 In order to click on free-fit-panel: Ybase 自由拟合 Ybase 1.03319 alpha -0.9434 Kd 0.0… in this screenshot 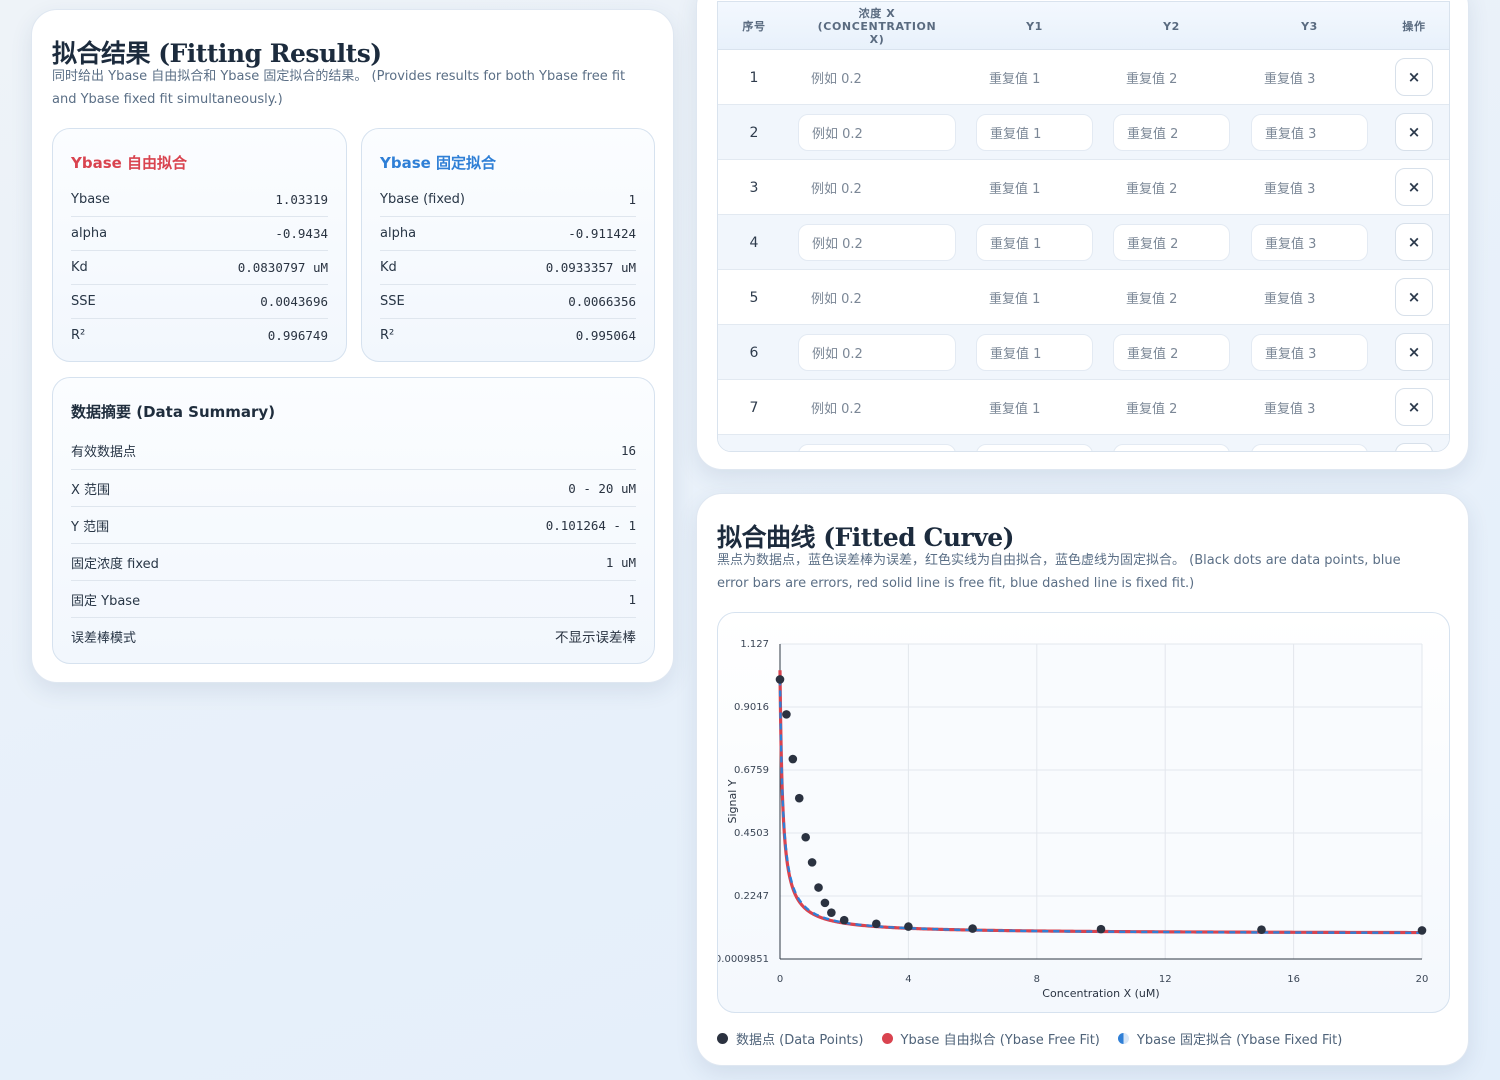, I will do `click(199, 245)`.